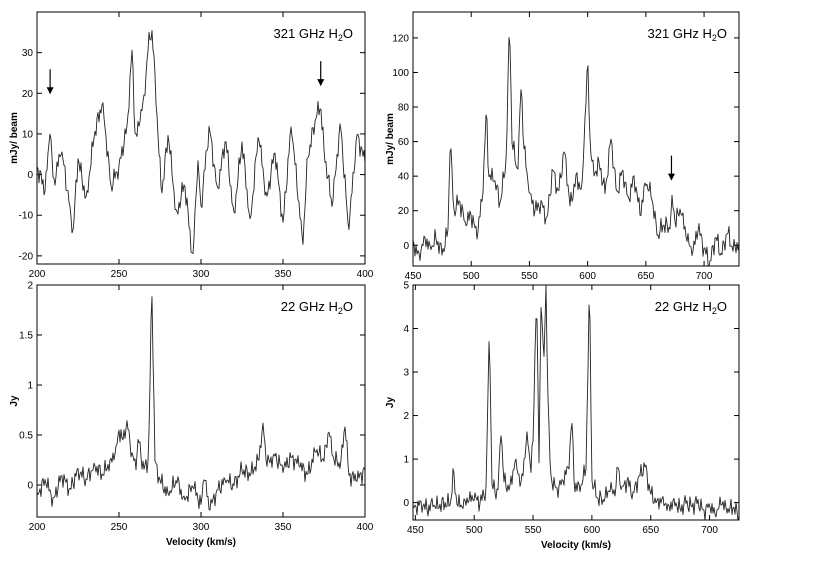  What do you see at coordinates (26, 436) in the screenshot?
I see `y-tick-label: 0.5` at bounding box center [26, 436].